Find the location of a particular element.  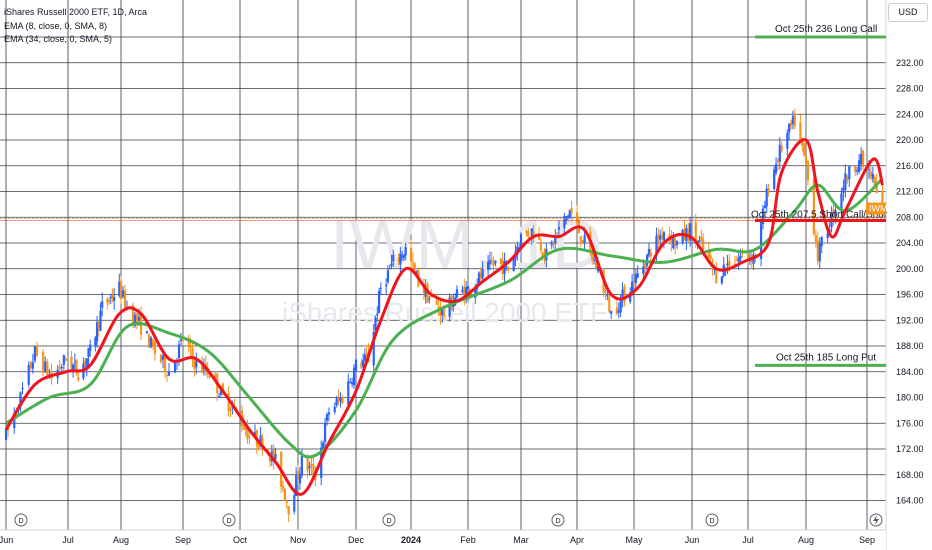

price-tick-label: 180.00 is located at coordinates (910, 398).